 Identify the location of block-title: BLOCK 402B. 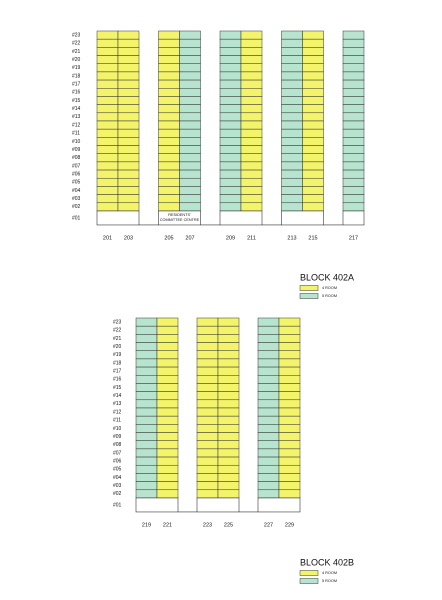
(327, 562).